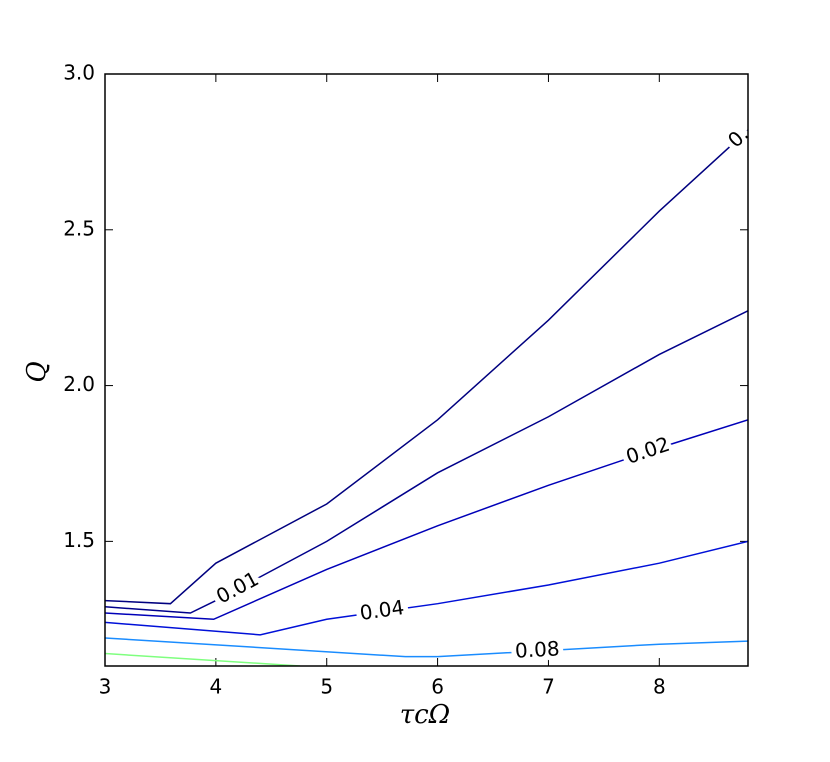  I want to click on contour-label: 0.02, so click(648, 450).